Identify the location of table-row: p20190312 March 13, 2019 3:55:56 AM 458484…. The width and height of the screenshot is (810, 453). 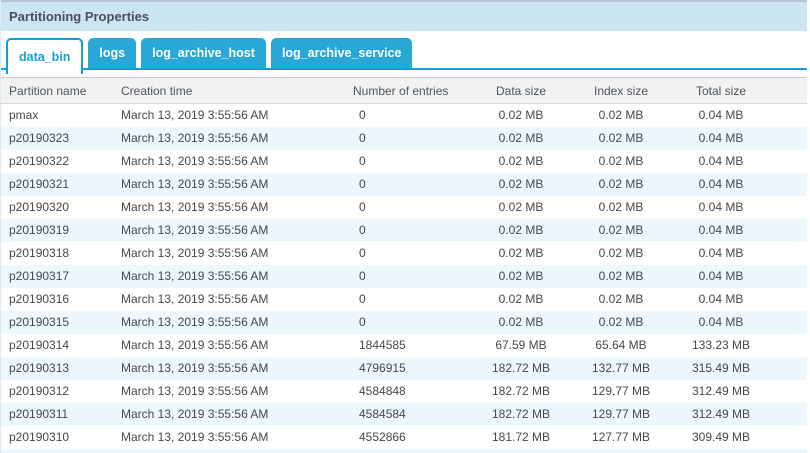
(404, 391).